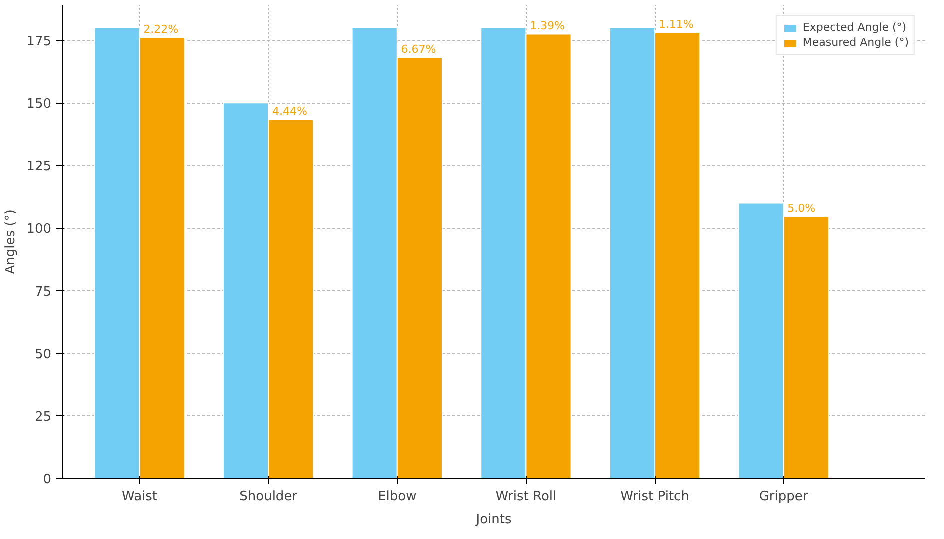 This screenshot has height=539, width=944. What do you see at coordinates (854, 27) in the screenshot?
I see `legend-label: Expected Angle (°)` at bounding box center [854, 27].